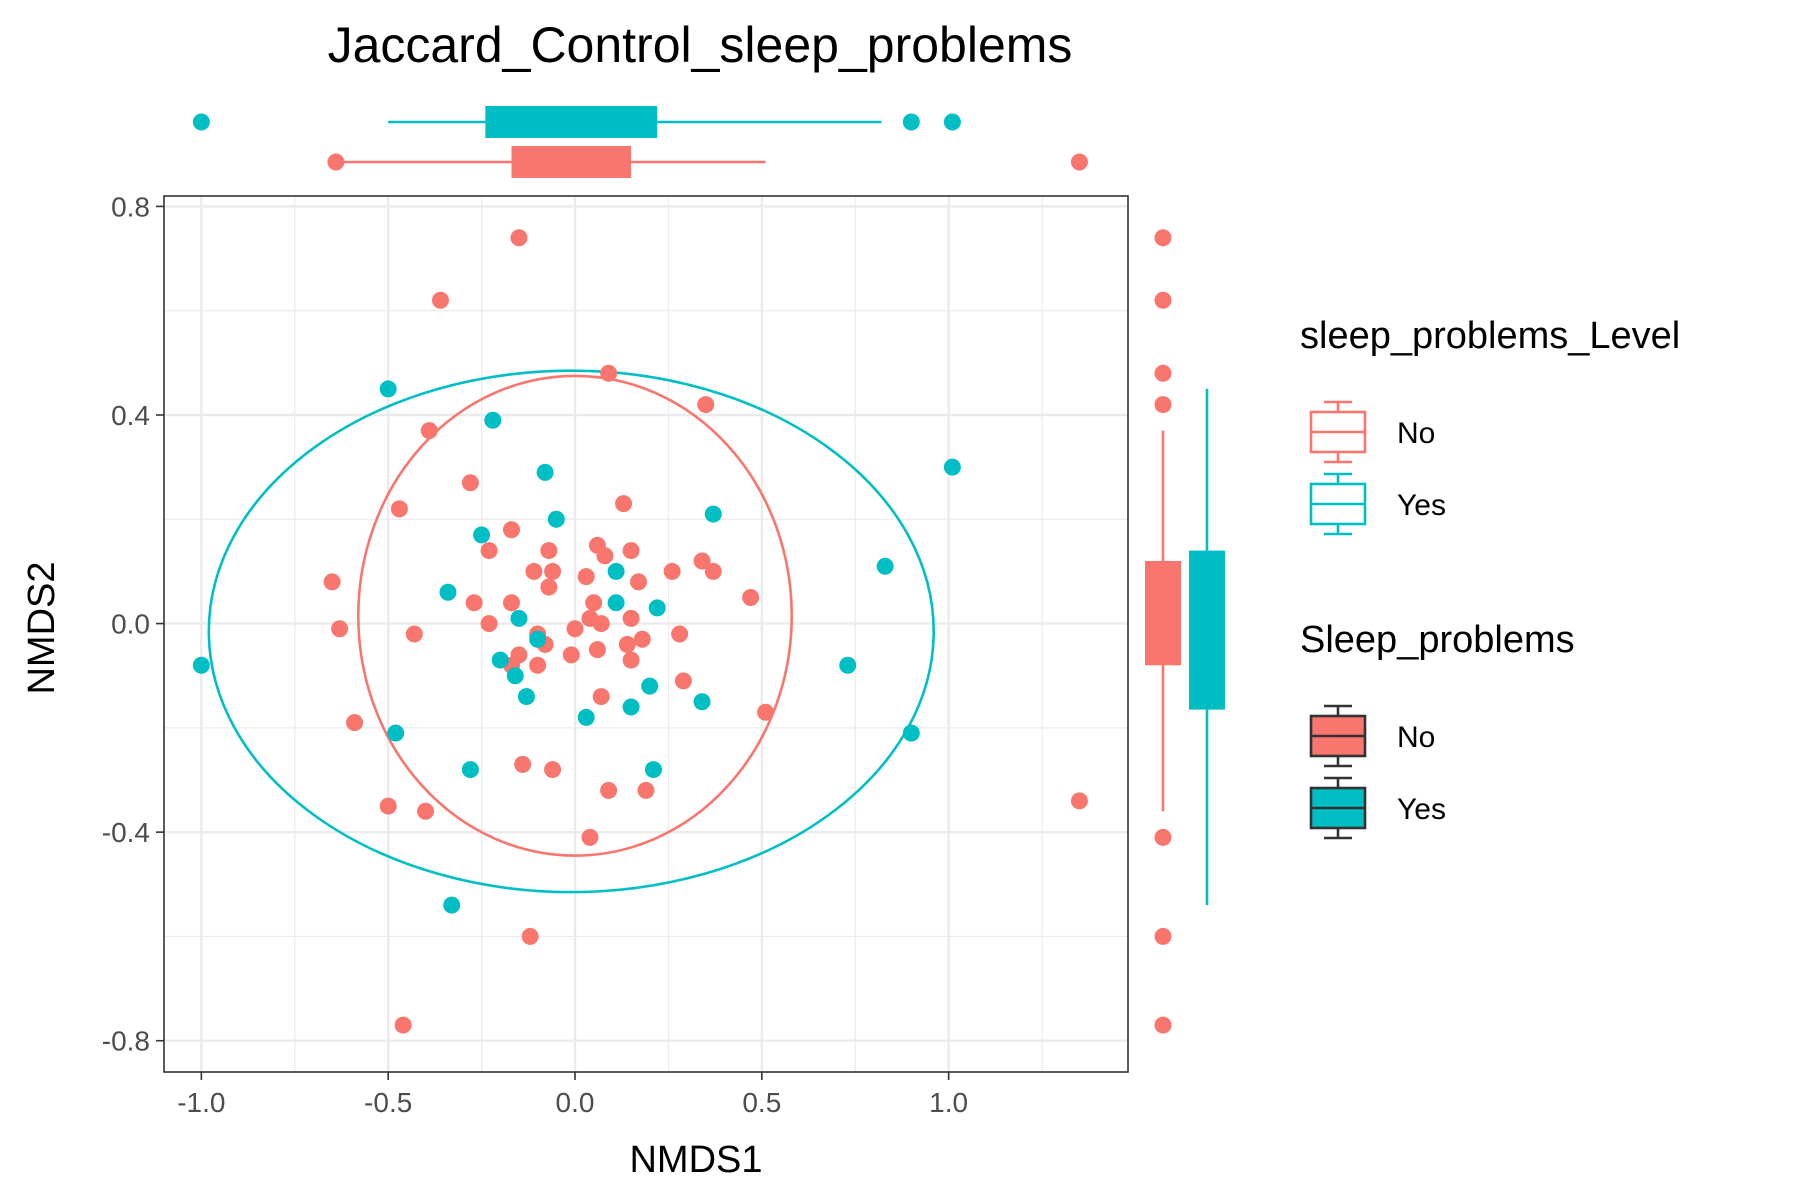 Image resolution: width=1800 pixels, height=1200 pixels. Describe the element at coordinates (130, 624) in the screenshot. I see `y-tick-label: 0.0` at that location.